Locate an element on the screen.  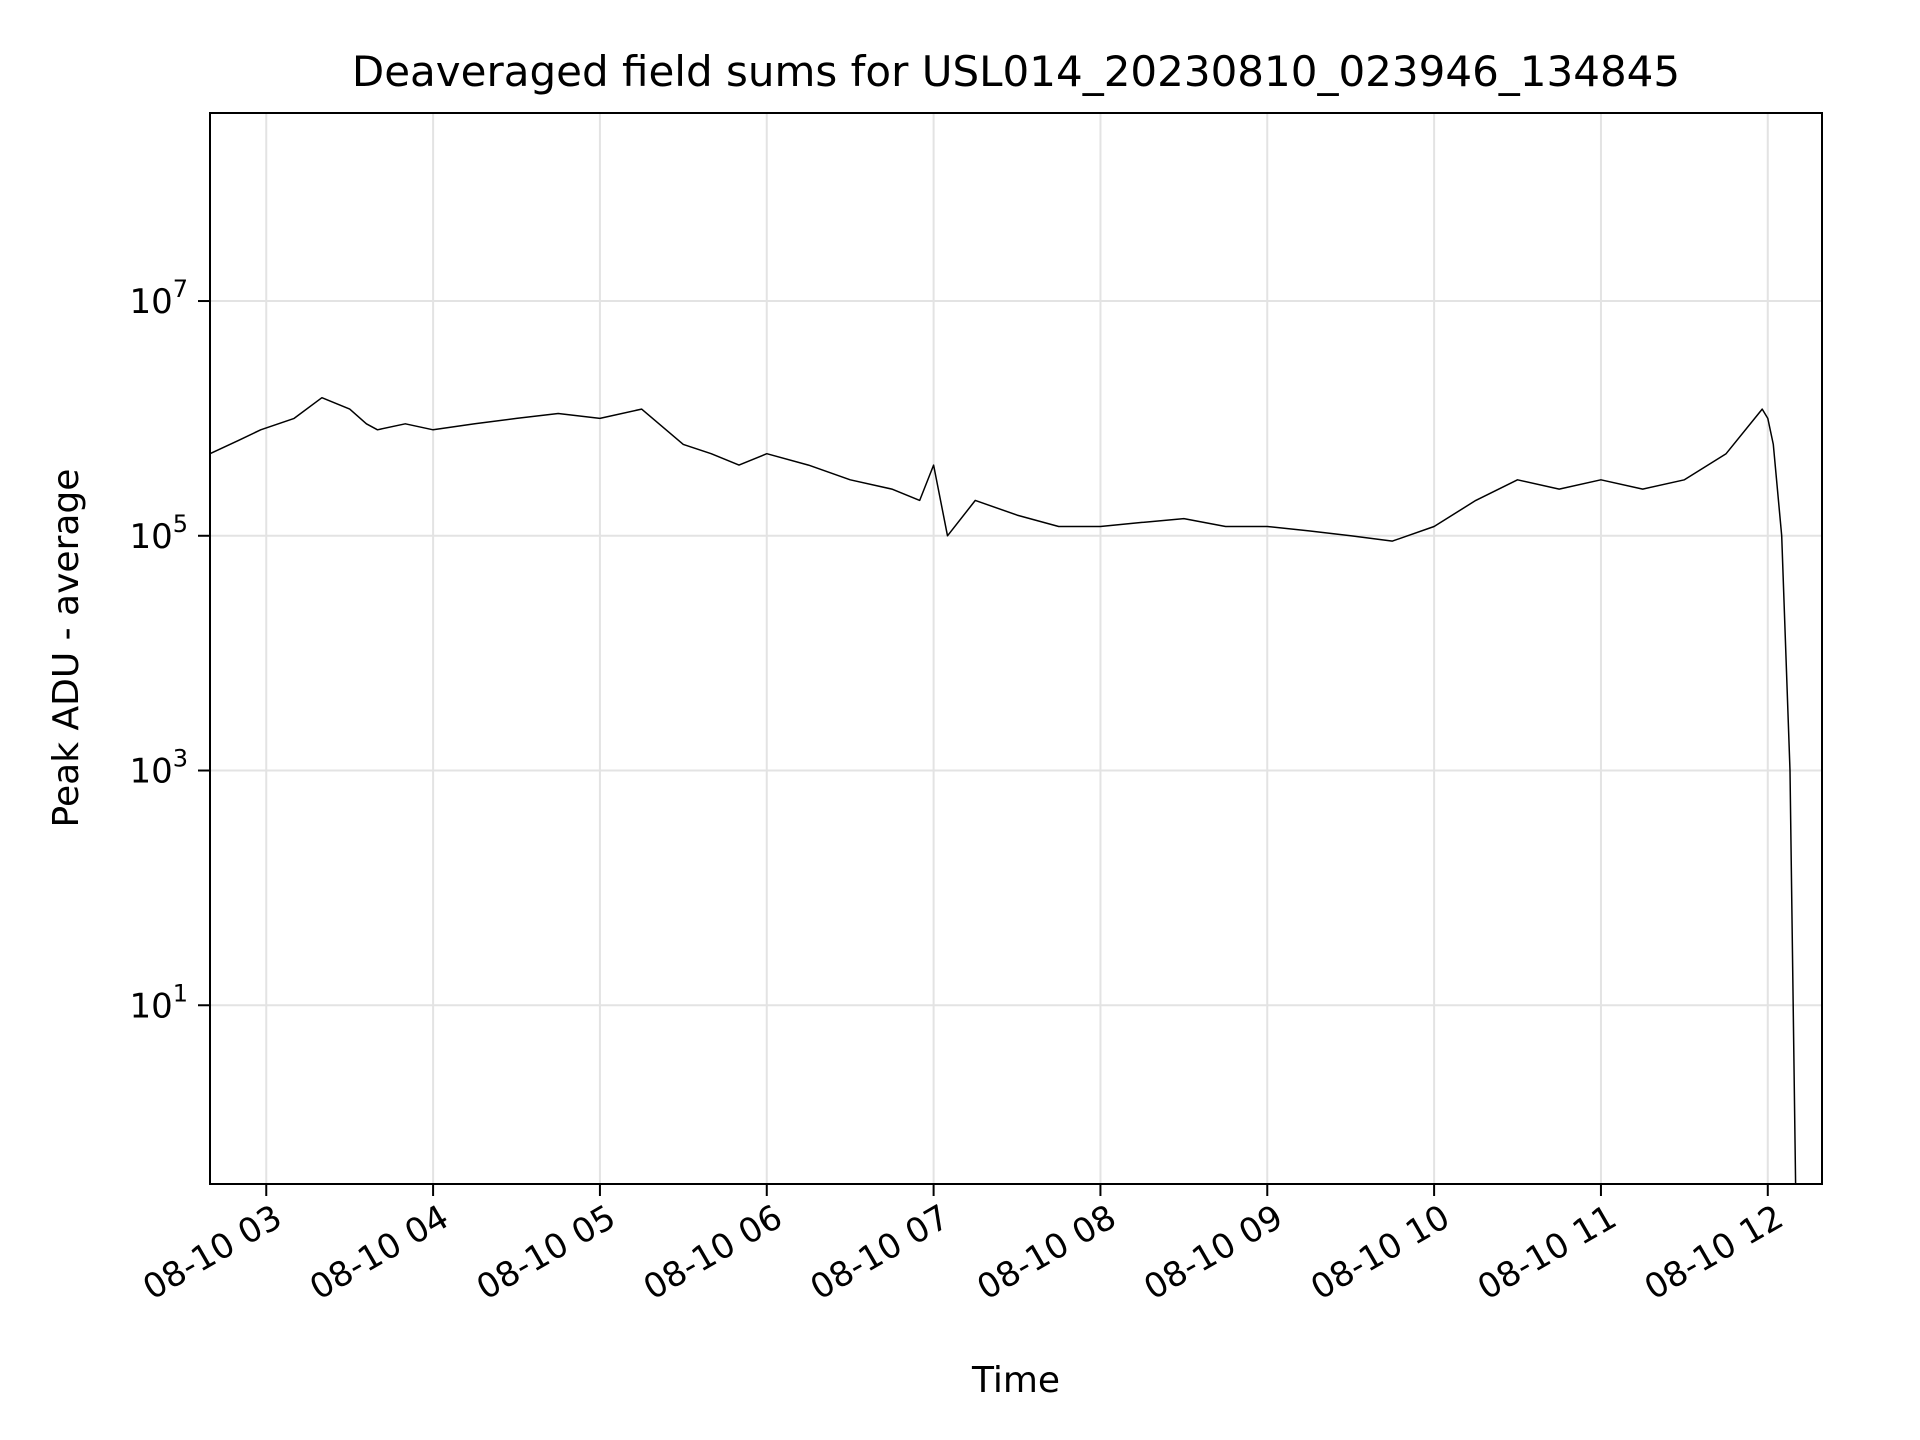
y-tick-label: 10⁷ is located at coordinates (158, 298).